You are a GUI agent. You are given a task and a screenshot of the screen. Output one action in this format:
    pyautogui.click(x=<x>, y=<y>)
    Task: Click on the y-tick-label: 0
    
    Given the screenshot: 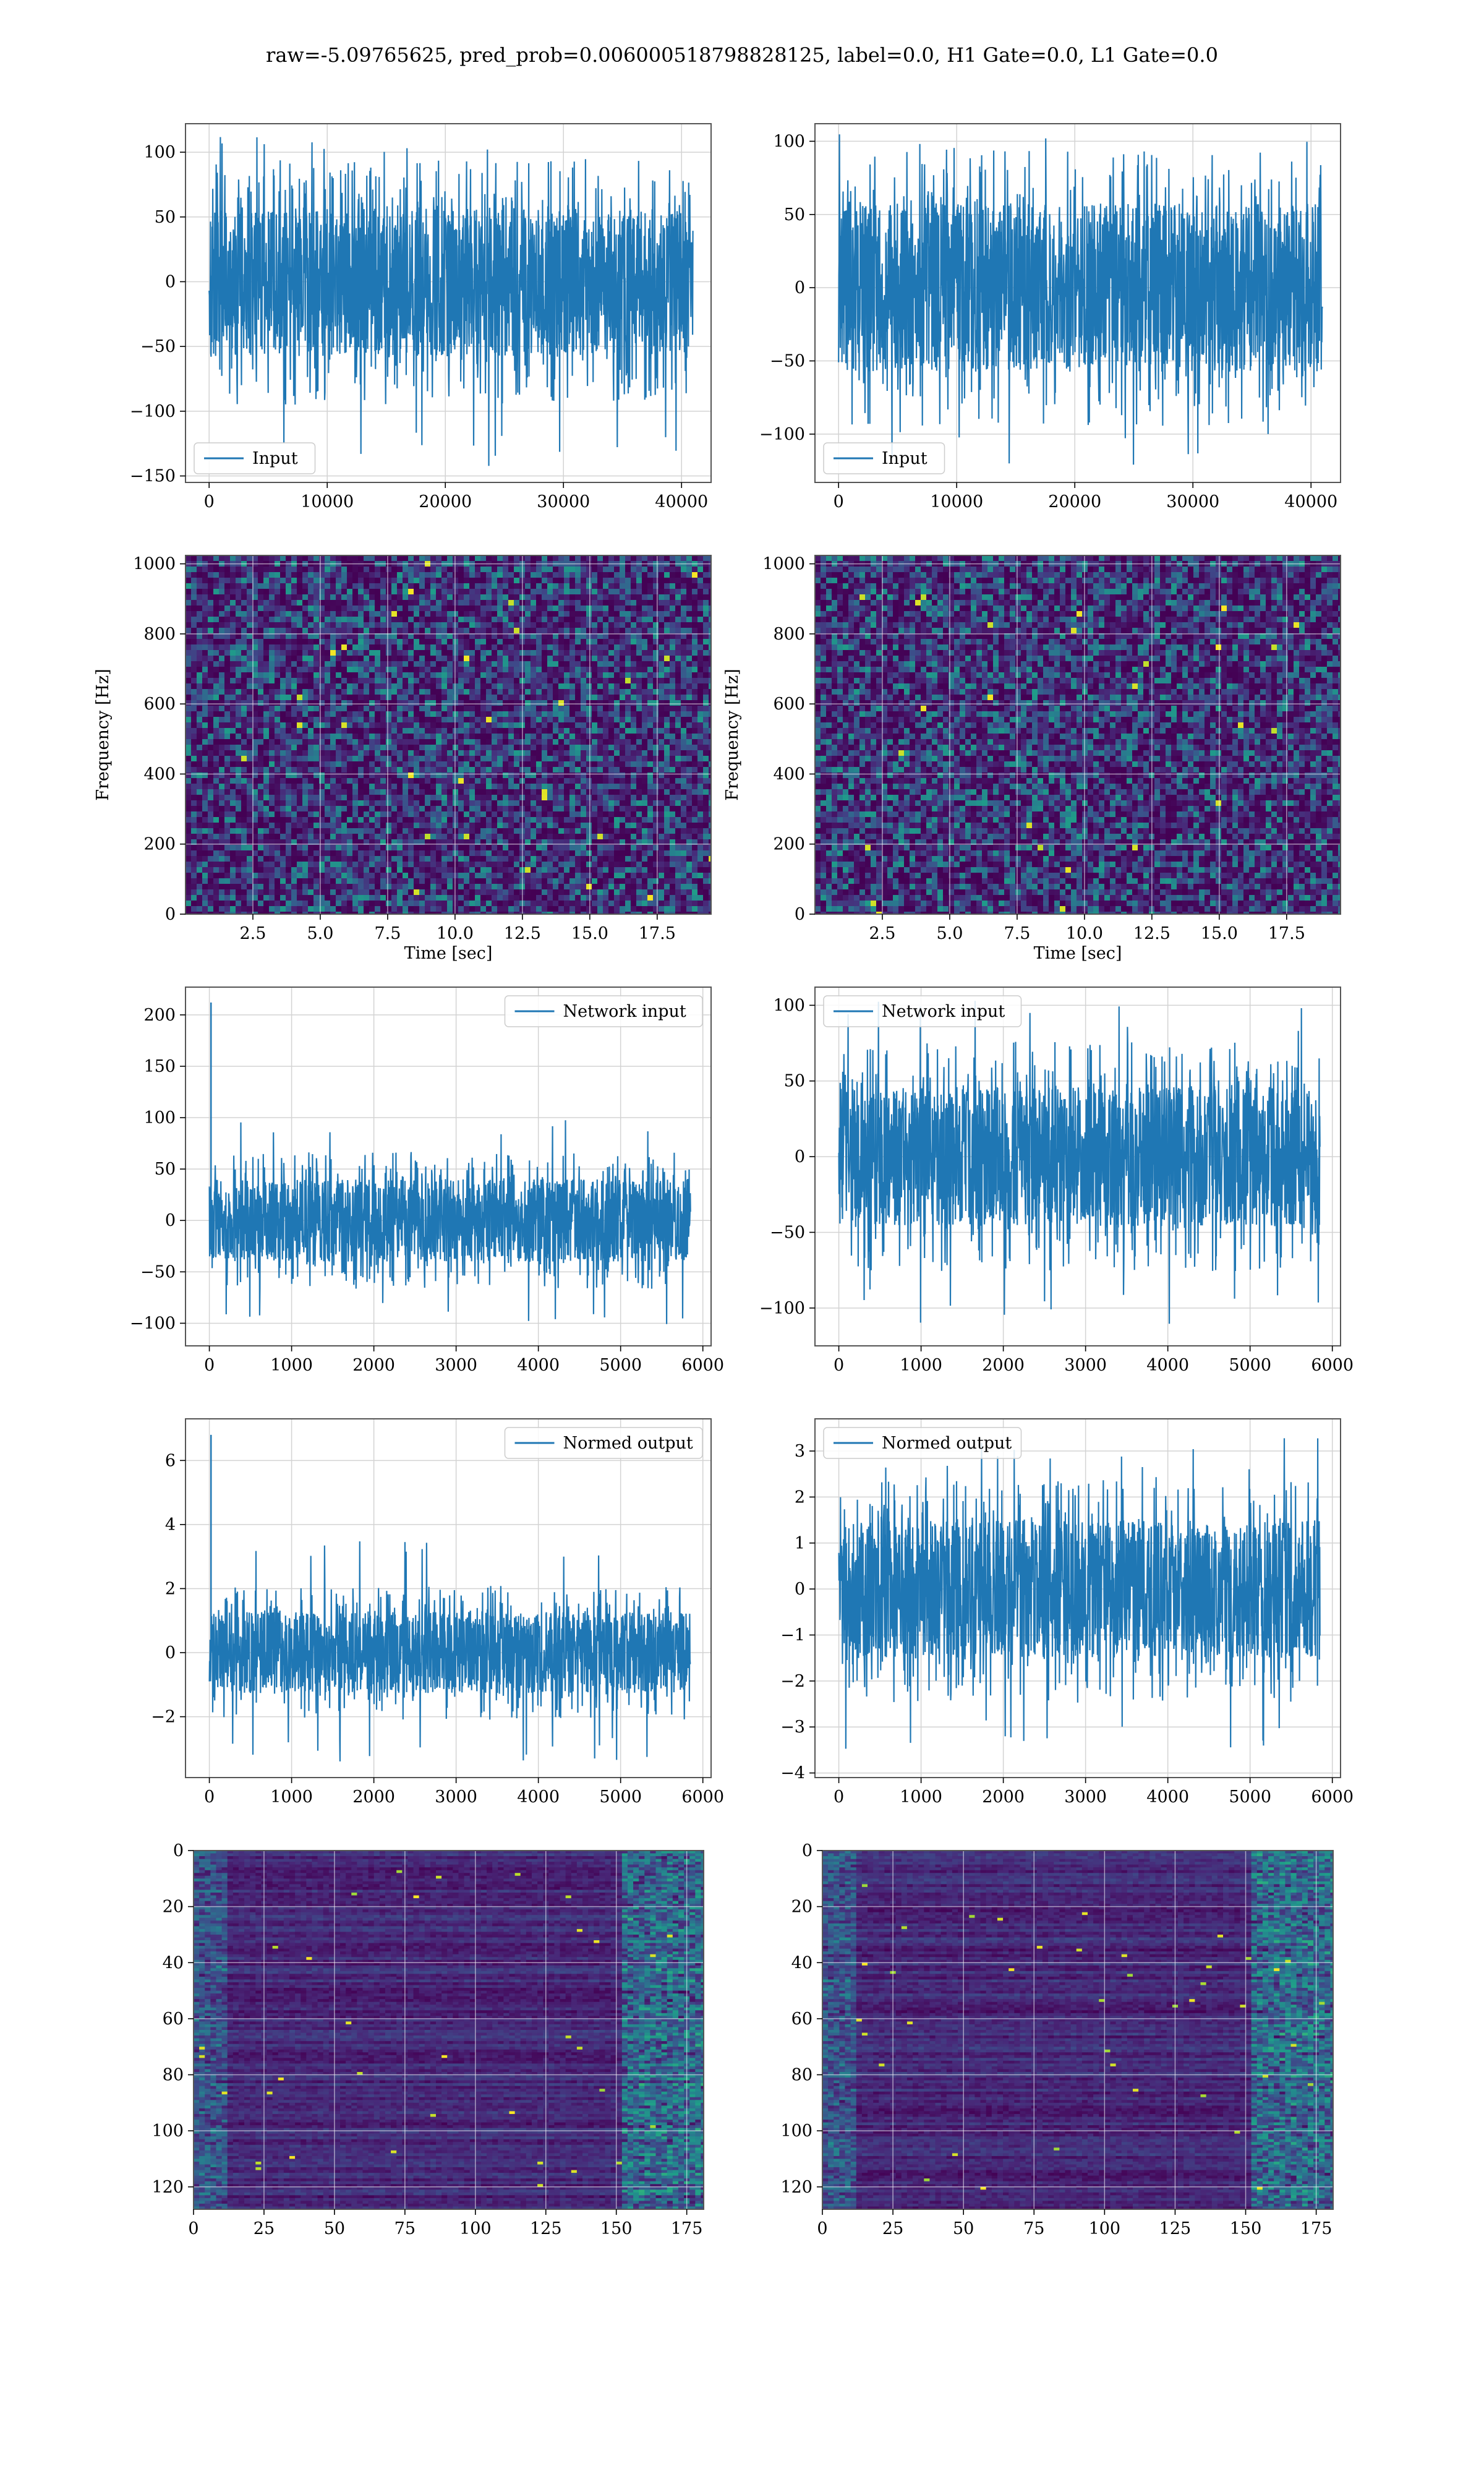 What is the action you would take?
    pyautogui.click(x=170, y=281)
    